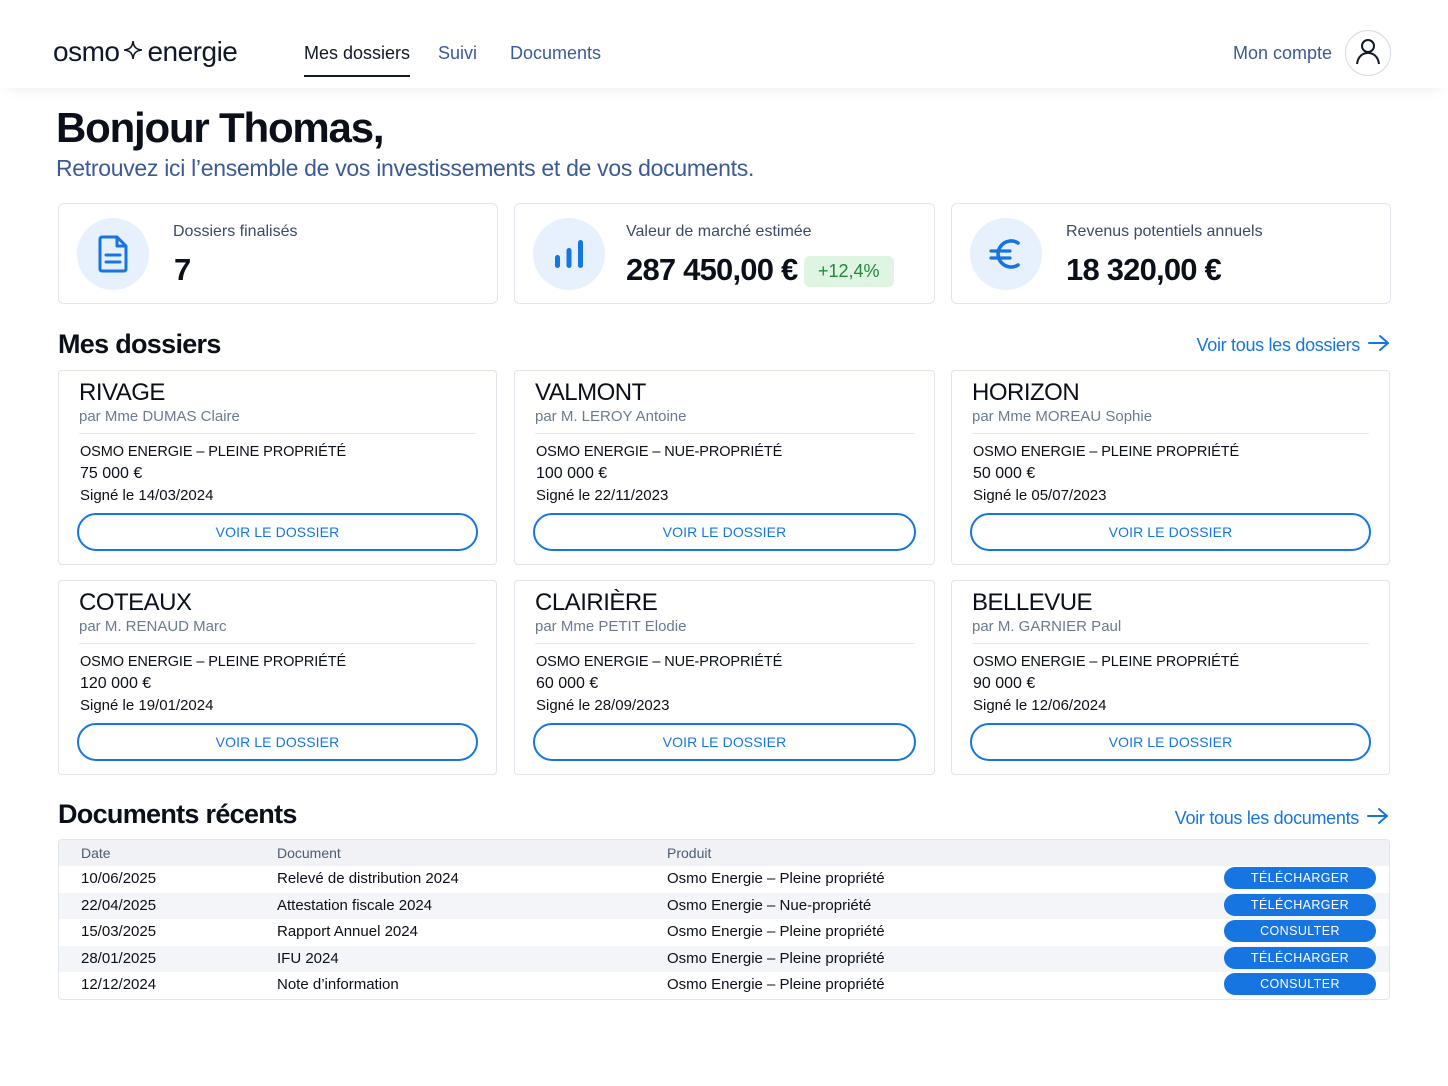 The image size is (1448, 1086). What do you see at coordinates (458, 53) in the screenshot?
I see `nav-tab-suivi: Suivi` at bounding box center [458, 53].